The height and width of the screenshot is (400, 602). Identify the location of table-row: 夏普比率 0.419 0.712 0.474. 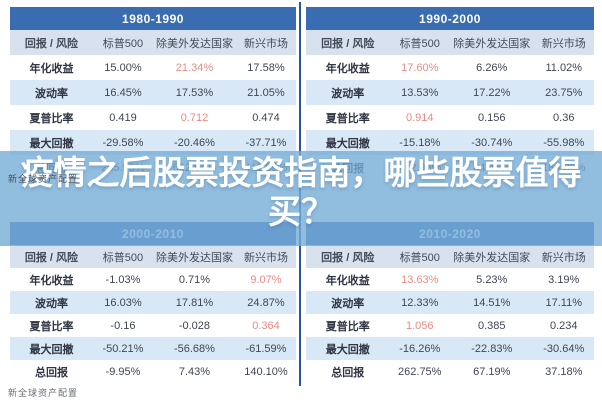
(153, 117).